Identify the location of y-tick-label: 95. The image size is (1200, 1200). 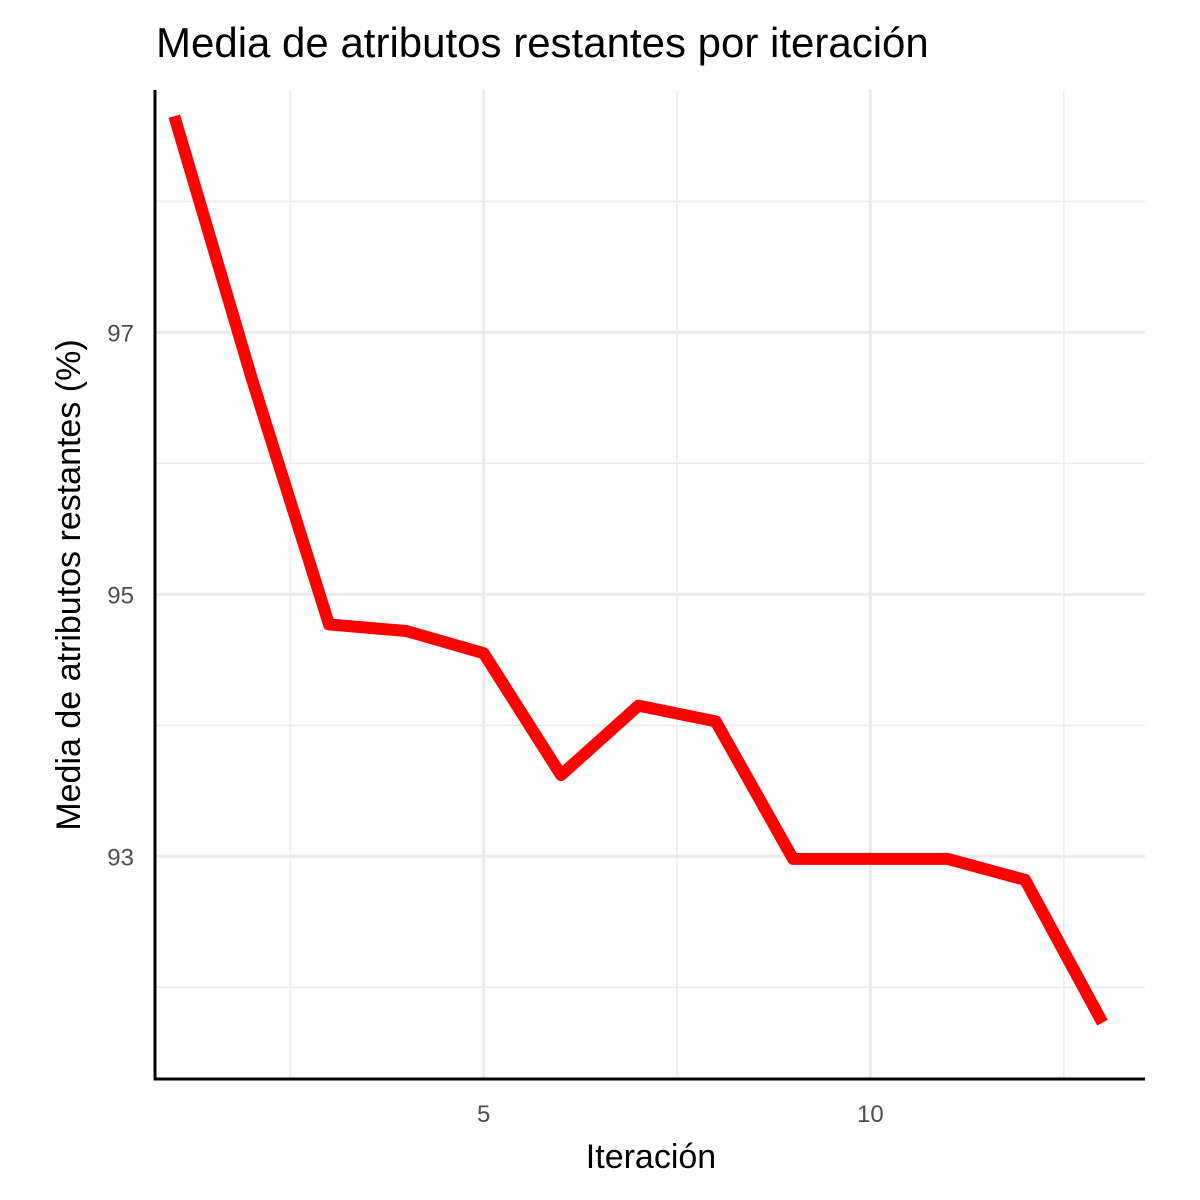
(120, 595).